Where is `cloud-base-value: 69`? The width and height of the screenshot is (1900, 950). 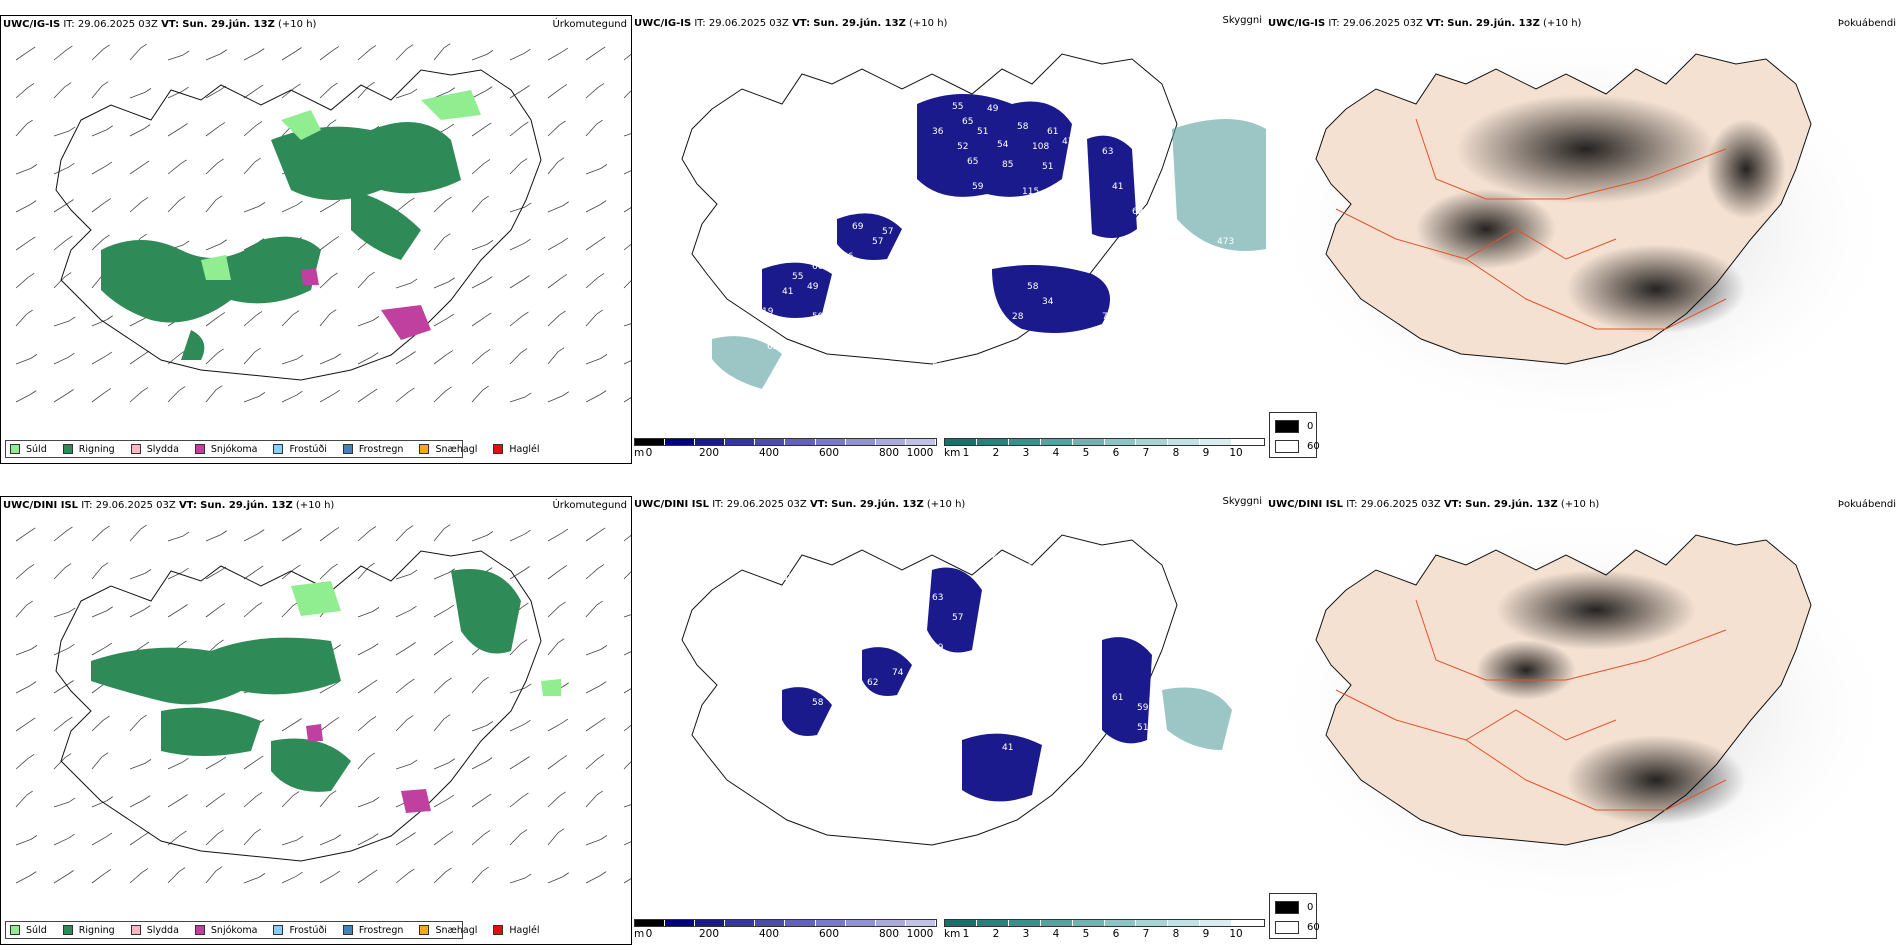
cloud-base-value: 69 is located at coordinates (1048, 207).